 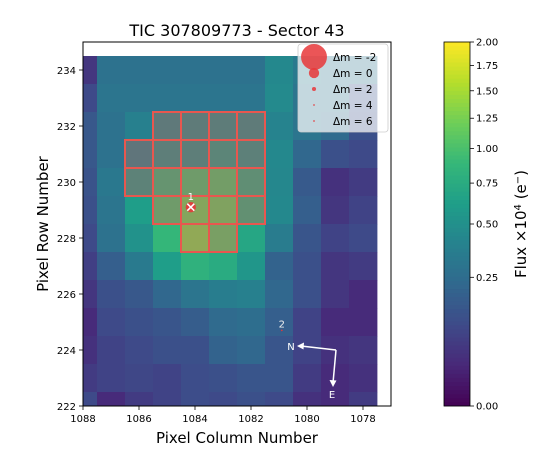 What do you see at coordinates (290, 347) in the screenshot?
I see `north-label: N` at bounding box center [290, 347].